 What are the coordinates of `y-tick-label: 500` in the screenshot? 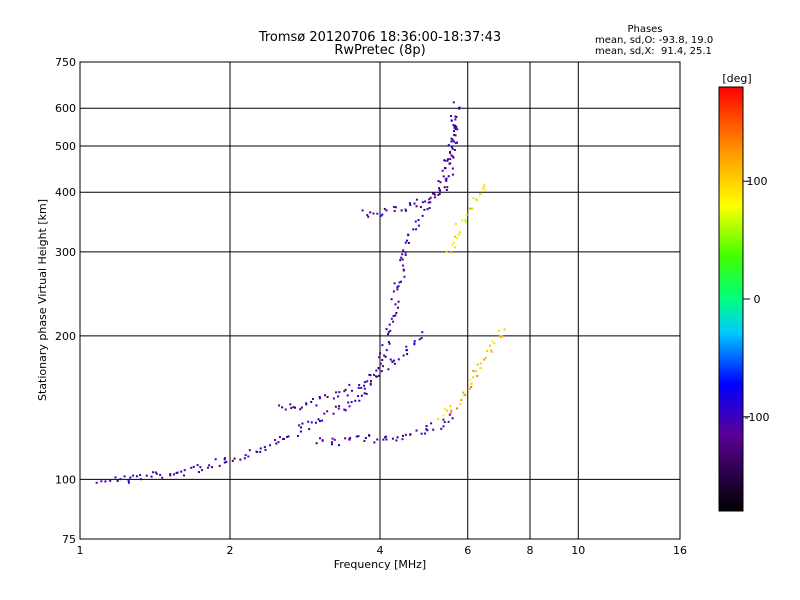 It's located at (65, 146).